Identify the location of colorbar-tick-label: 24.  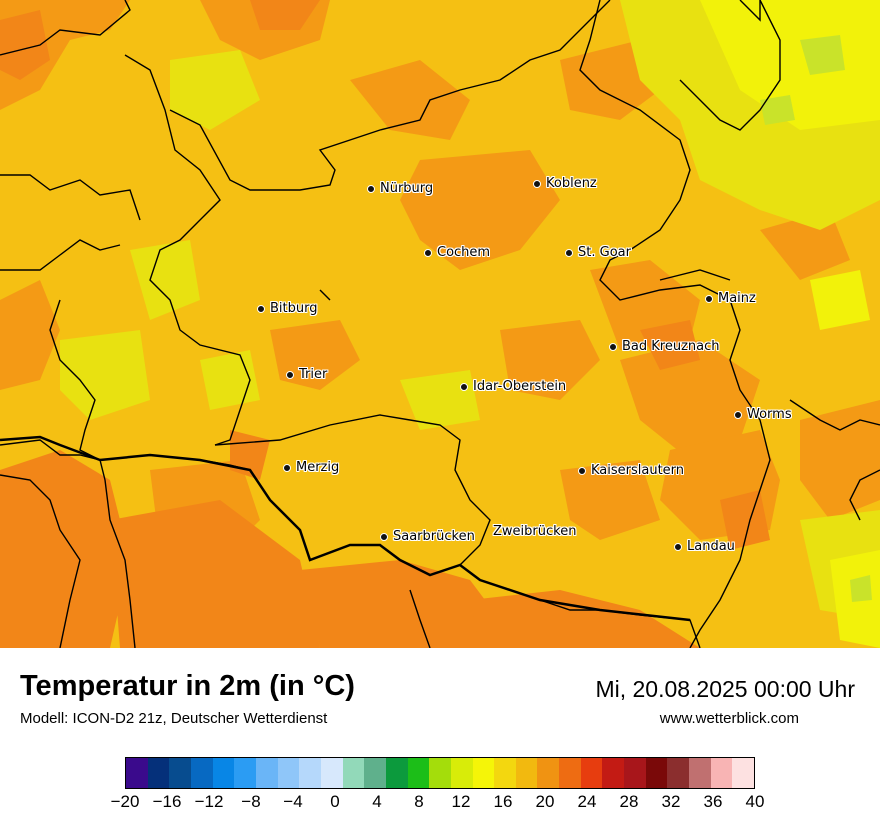
(587, 801).